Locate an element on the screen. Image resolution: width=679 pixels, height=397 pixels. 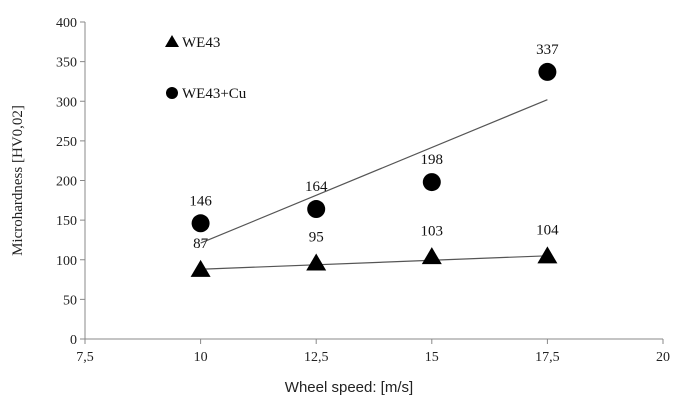
y-tick-label: 0 is located at coordinates (73, 340).